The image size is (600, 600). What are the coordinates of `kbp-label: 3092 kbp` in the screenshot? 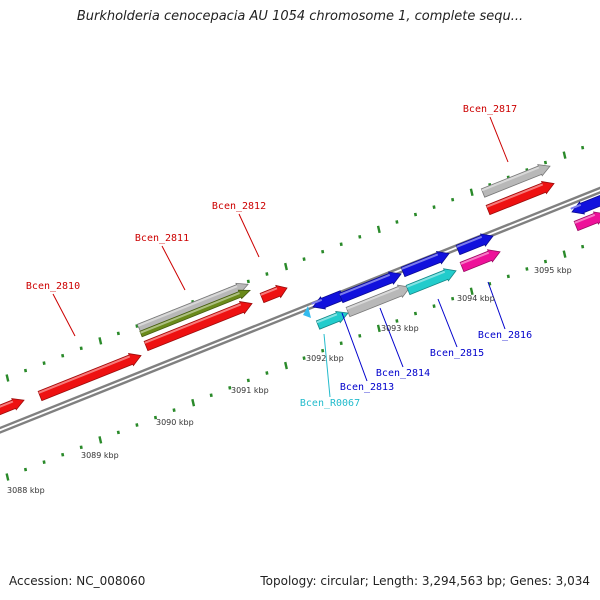 It's located at (325, 358).